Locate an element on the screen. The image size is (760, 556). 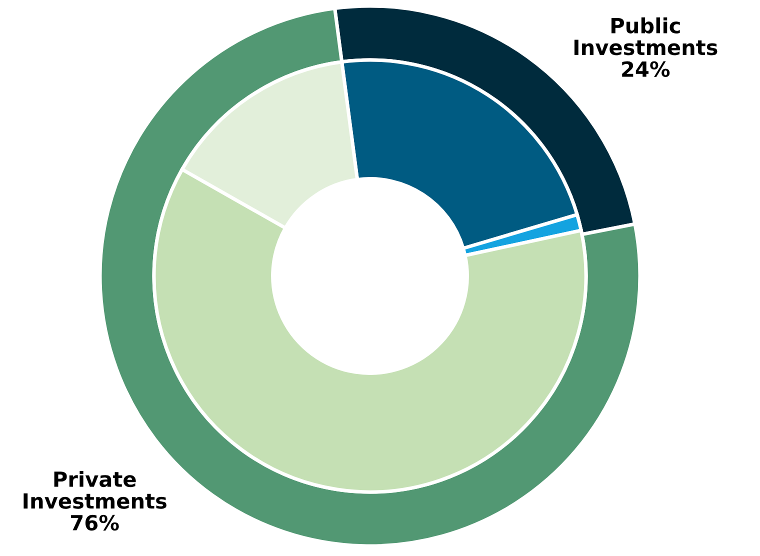
data-label: 76% is located at coordinates (95, 522).